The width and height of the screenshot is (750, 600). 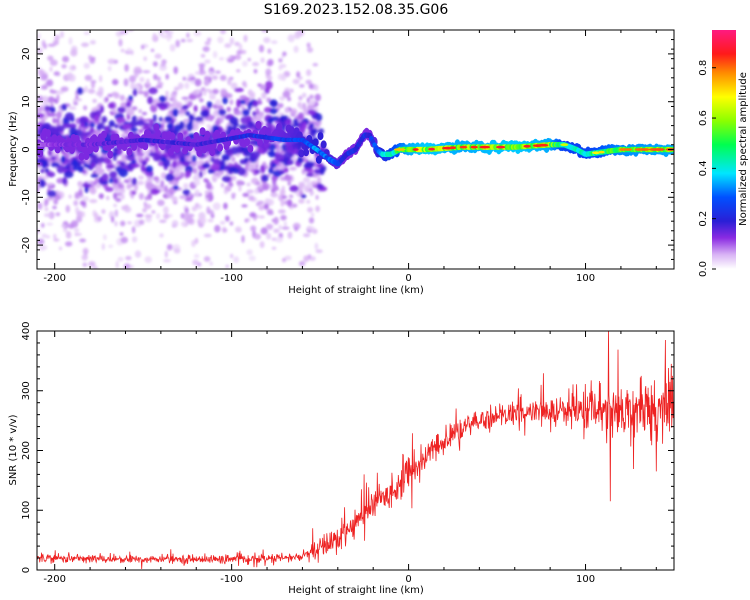 I want to click on x-tick-label: -100, so click(x=231, y=579).